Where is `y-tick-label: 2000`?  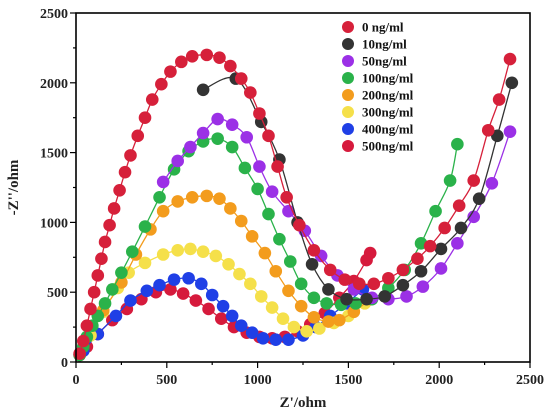
y-tick-label: 2000 is located at coordinates (54, 84).